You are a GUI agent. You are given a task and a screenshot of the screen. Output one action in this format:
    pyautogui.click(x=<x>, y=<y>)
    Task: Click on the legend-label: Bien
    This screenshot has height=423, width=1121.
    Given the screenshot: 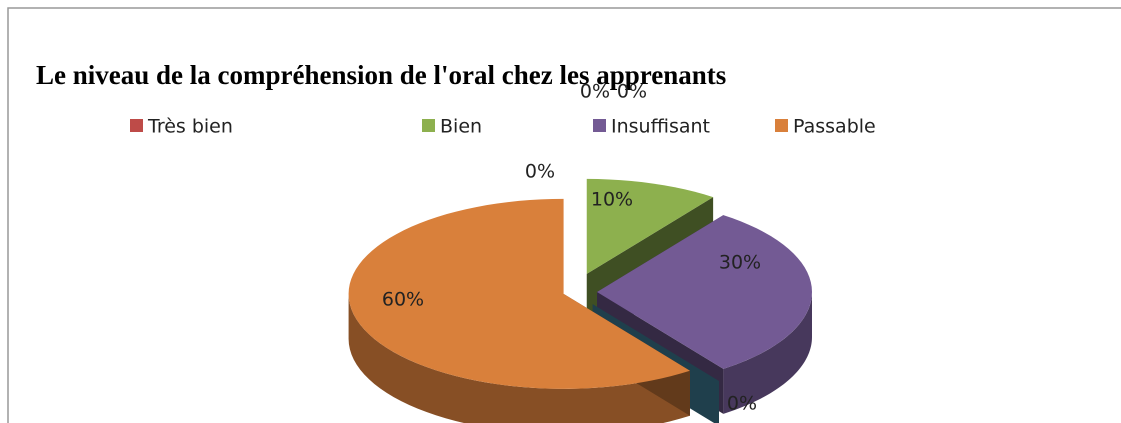 What is the action you would take?
    pyautogui.click(x=461, y=127)
    